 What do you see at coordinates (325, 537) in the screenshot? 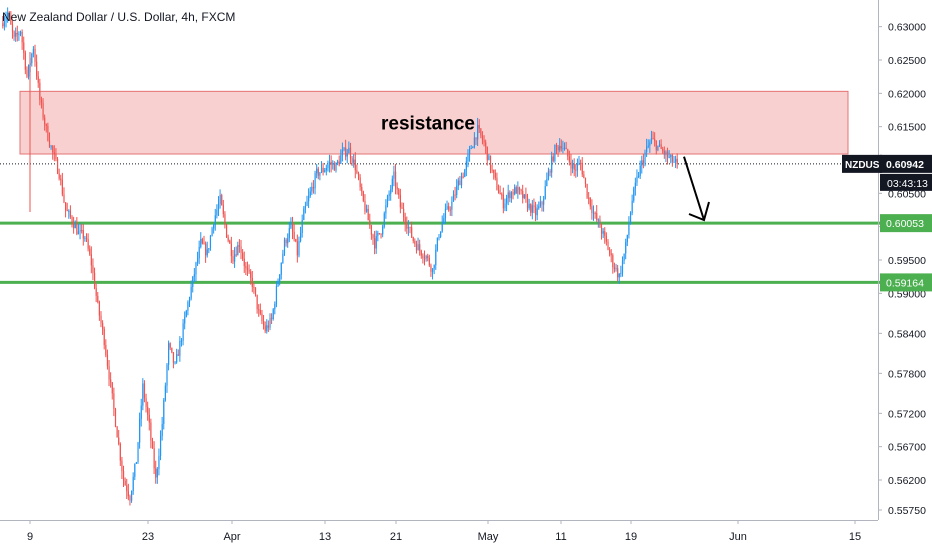
I see `time-tick-label: 13` at bounding box center [325, 537].